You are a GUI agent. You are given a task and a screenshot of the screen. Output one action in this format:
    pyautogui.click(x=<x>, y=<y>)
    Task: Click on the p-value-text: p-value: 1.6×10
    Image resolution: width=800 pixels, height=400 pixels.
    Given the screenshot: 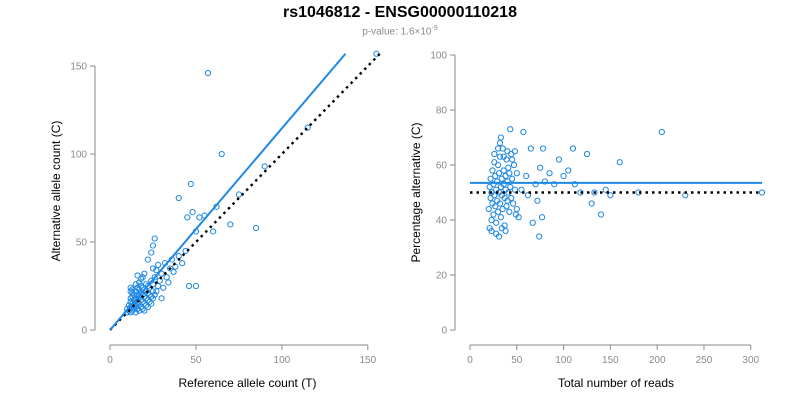 What is the action you would take?
    pyautogui.click(x=397, y=32)
    